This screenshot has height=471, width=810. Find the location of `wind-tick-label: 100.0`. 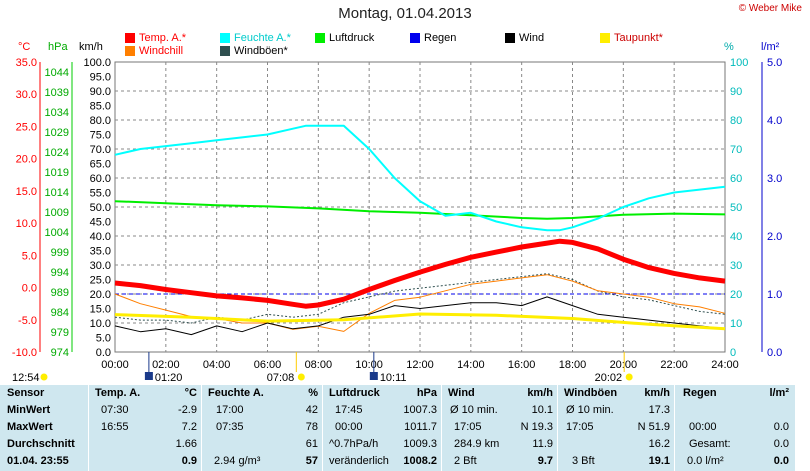

wind-tick-label: 100.0 is located at coordinates (97, 63).